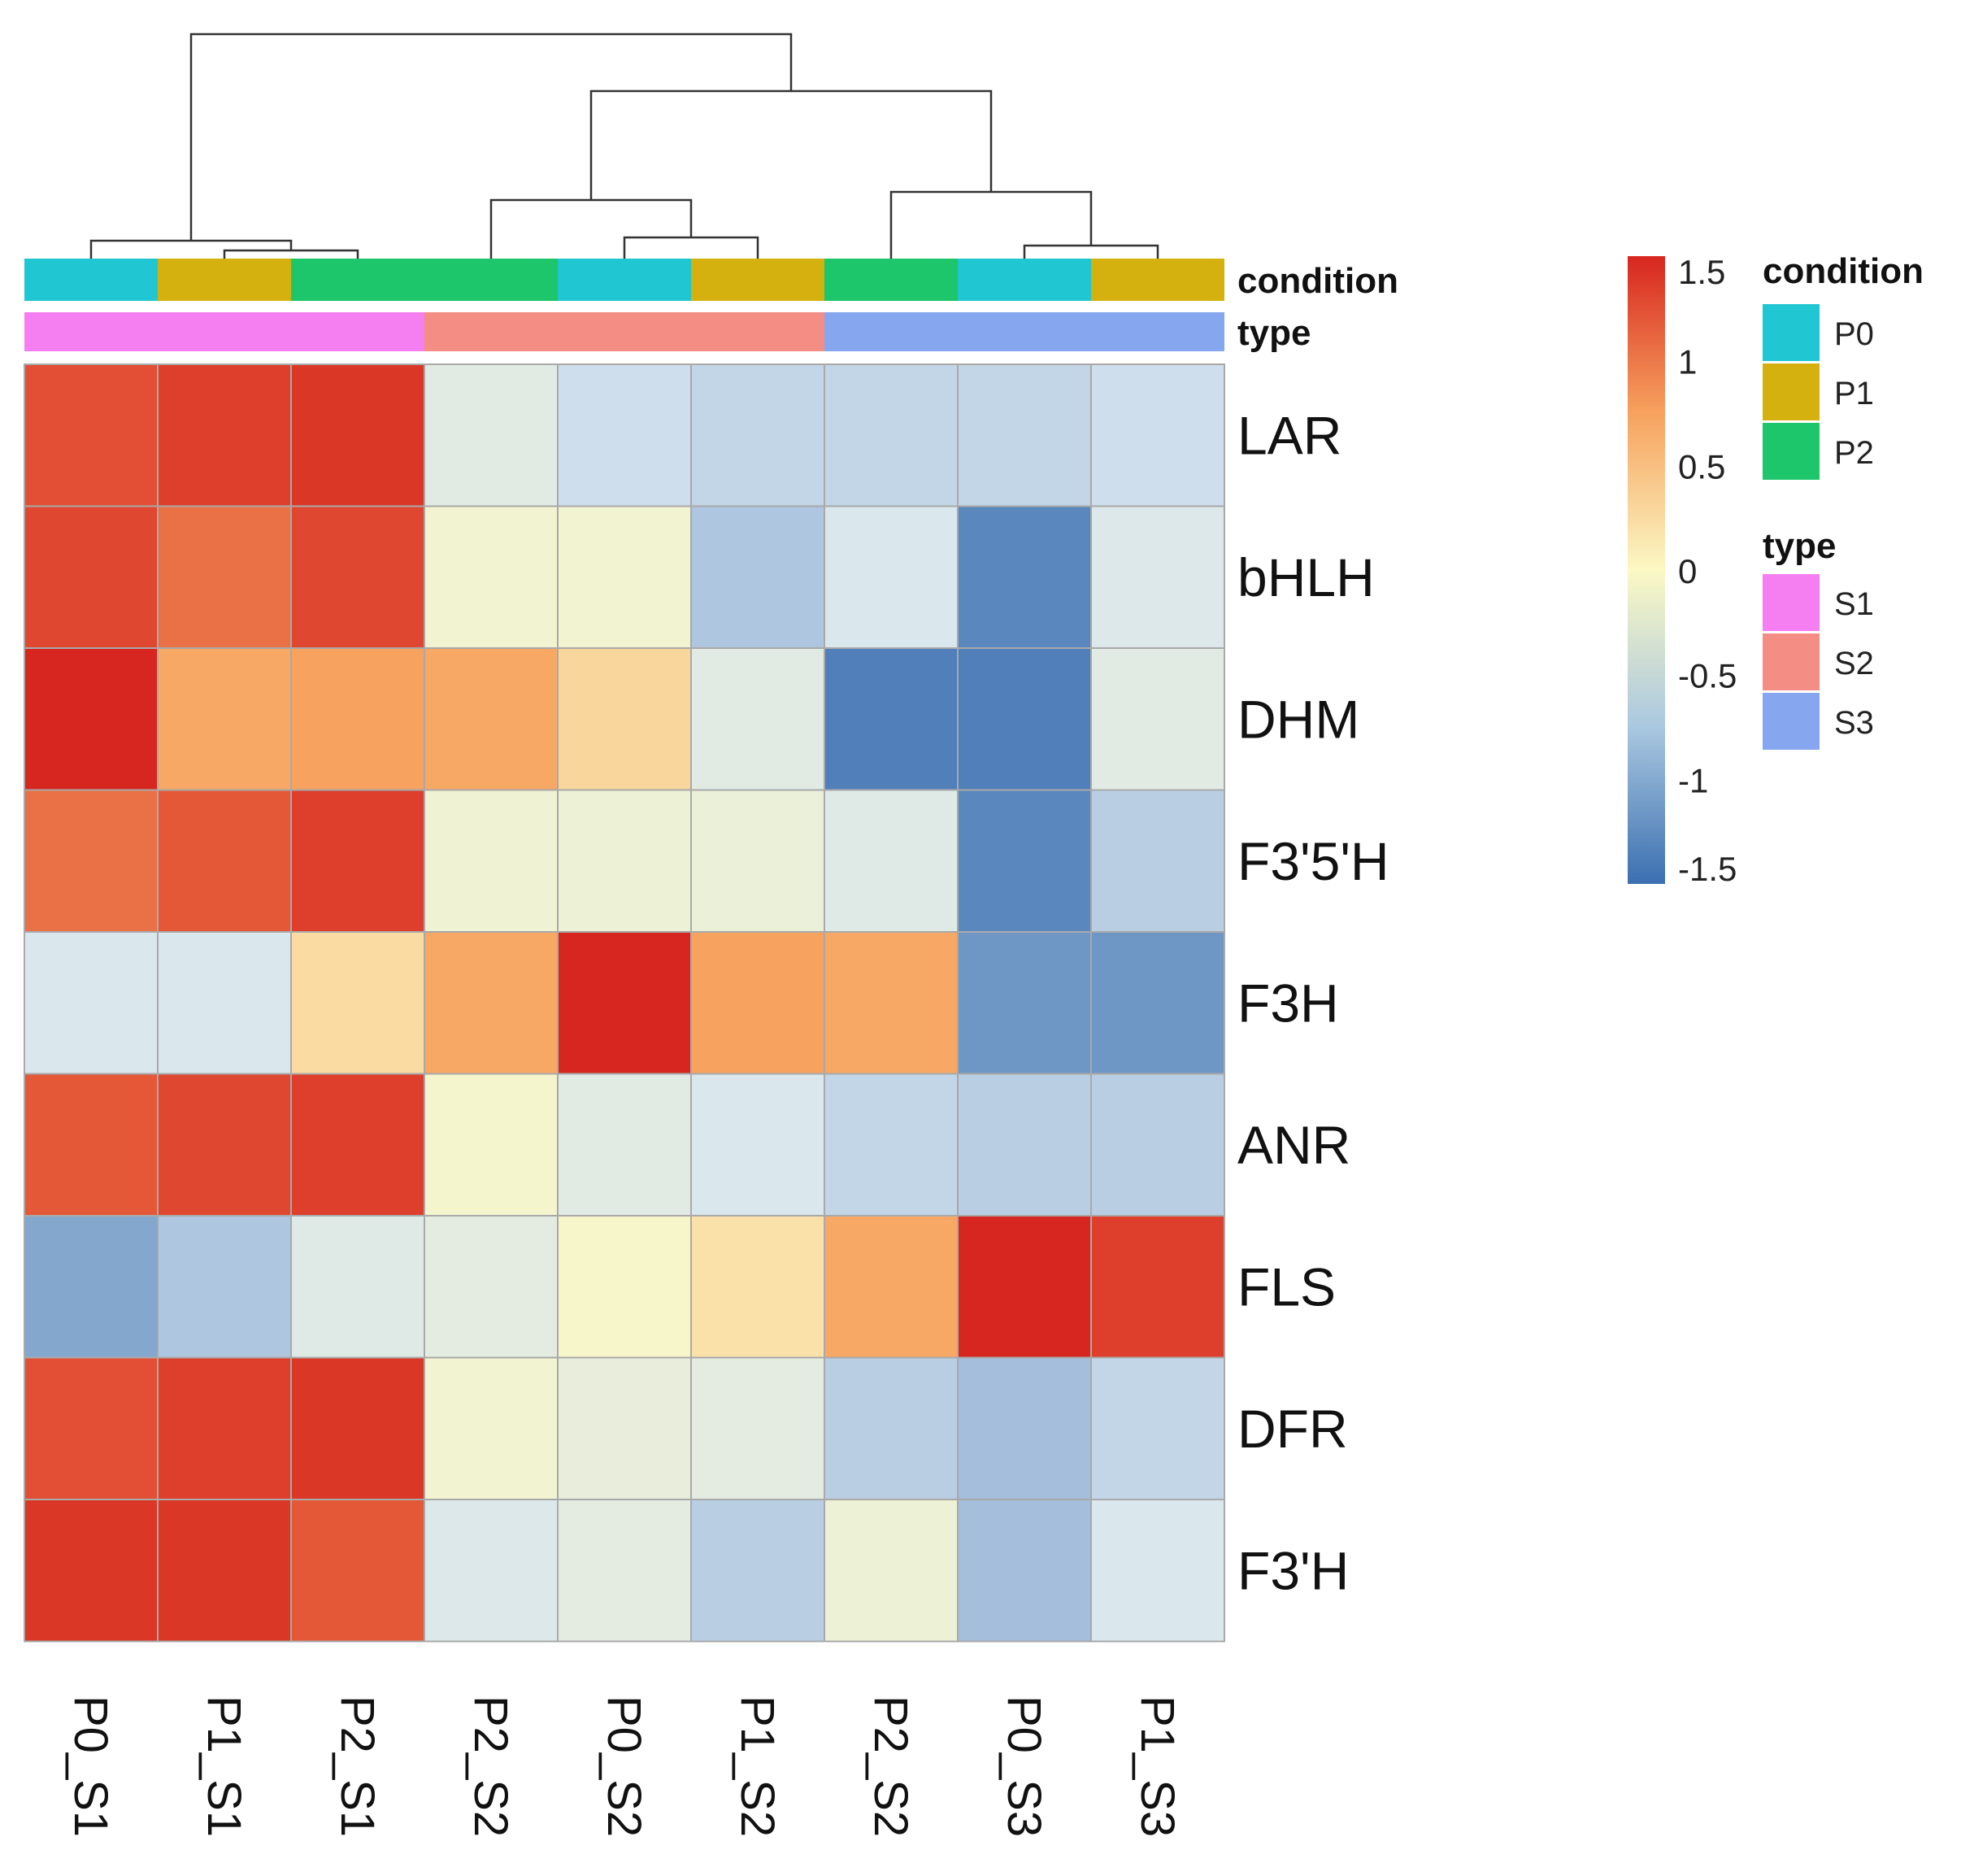  What do you see at coordinates (1687, 571) in the screenshot?
I see `color-scale-tick-label: 0` at bounding box center [1687, 571].